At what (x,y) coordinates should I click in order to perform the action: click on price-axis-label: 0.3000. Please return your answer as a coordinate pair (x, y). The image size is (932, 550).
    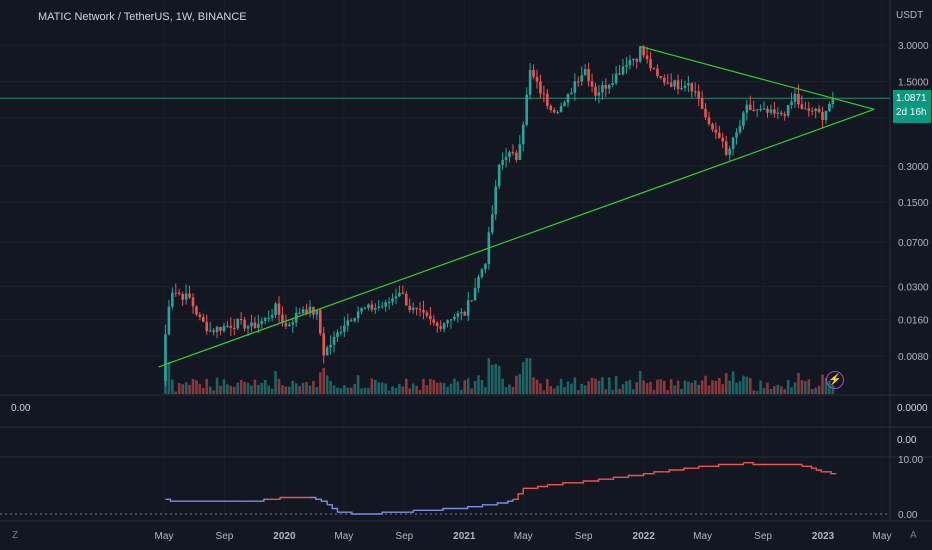
    Looking at the image, I should click on (913, 167).